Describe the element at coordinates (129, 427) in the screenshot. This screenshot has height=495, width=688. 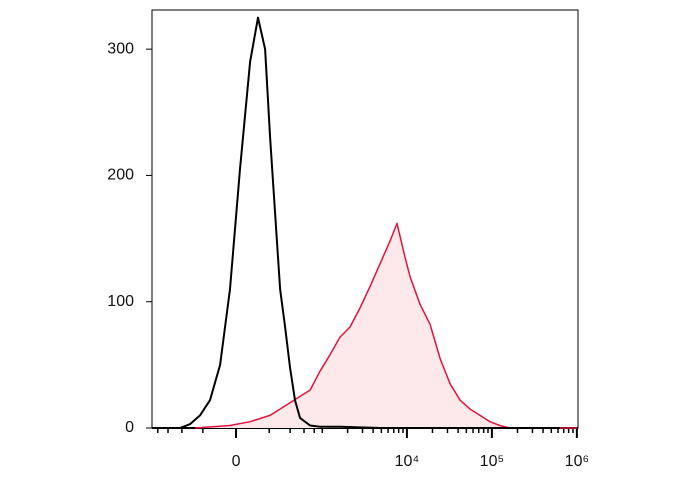
I see `y-tick-label: 0` at that location.